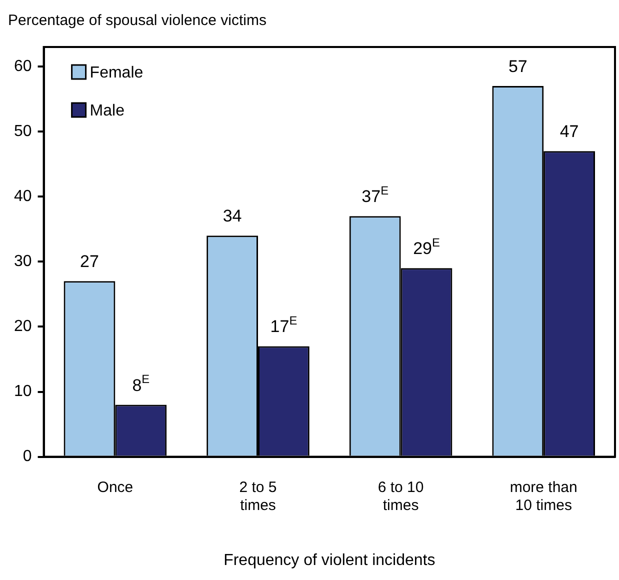 Image resolution: width=619 pixels, height=580 pixels. What do you see at coordinates (330, 560) in the screenshot?
I see `x-axis-title: Frequency of violent incidents` at bounding box center [330, 560].